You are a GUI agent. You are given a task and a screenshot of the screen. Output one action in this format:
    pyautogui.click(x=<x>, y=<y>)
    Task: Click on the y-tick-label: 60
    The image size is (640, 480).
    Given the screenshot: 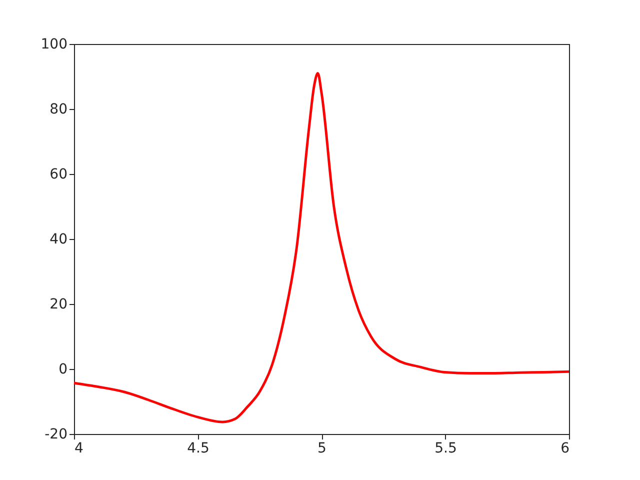 What is the action you would take?
    pyautogui.click(x=59, y=174)
    